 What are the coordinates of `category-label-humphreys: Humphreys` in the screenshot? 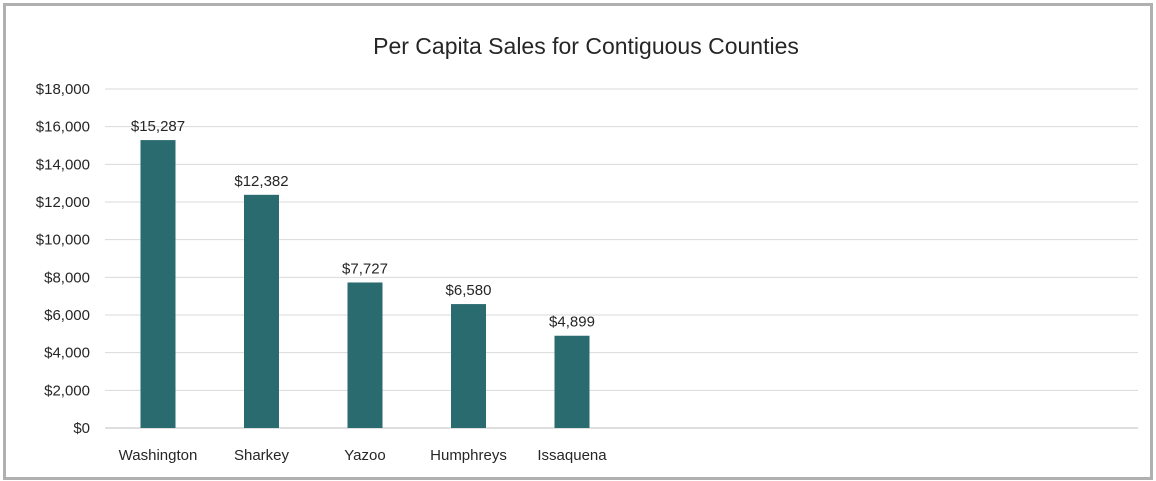 It's located at (468, 455).